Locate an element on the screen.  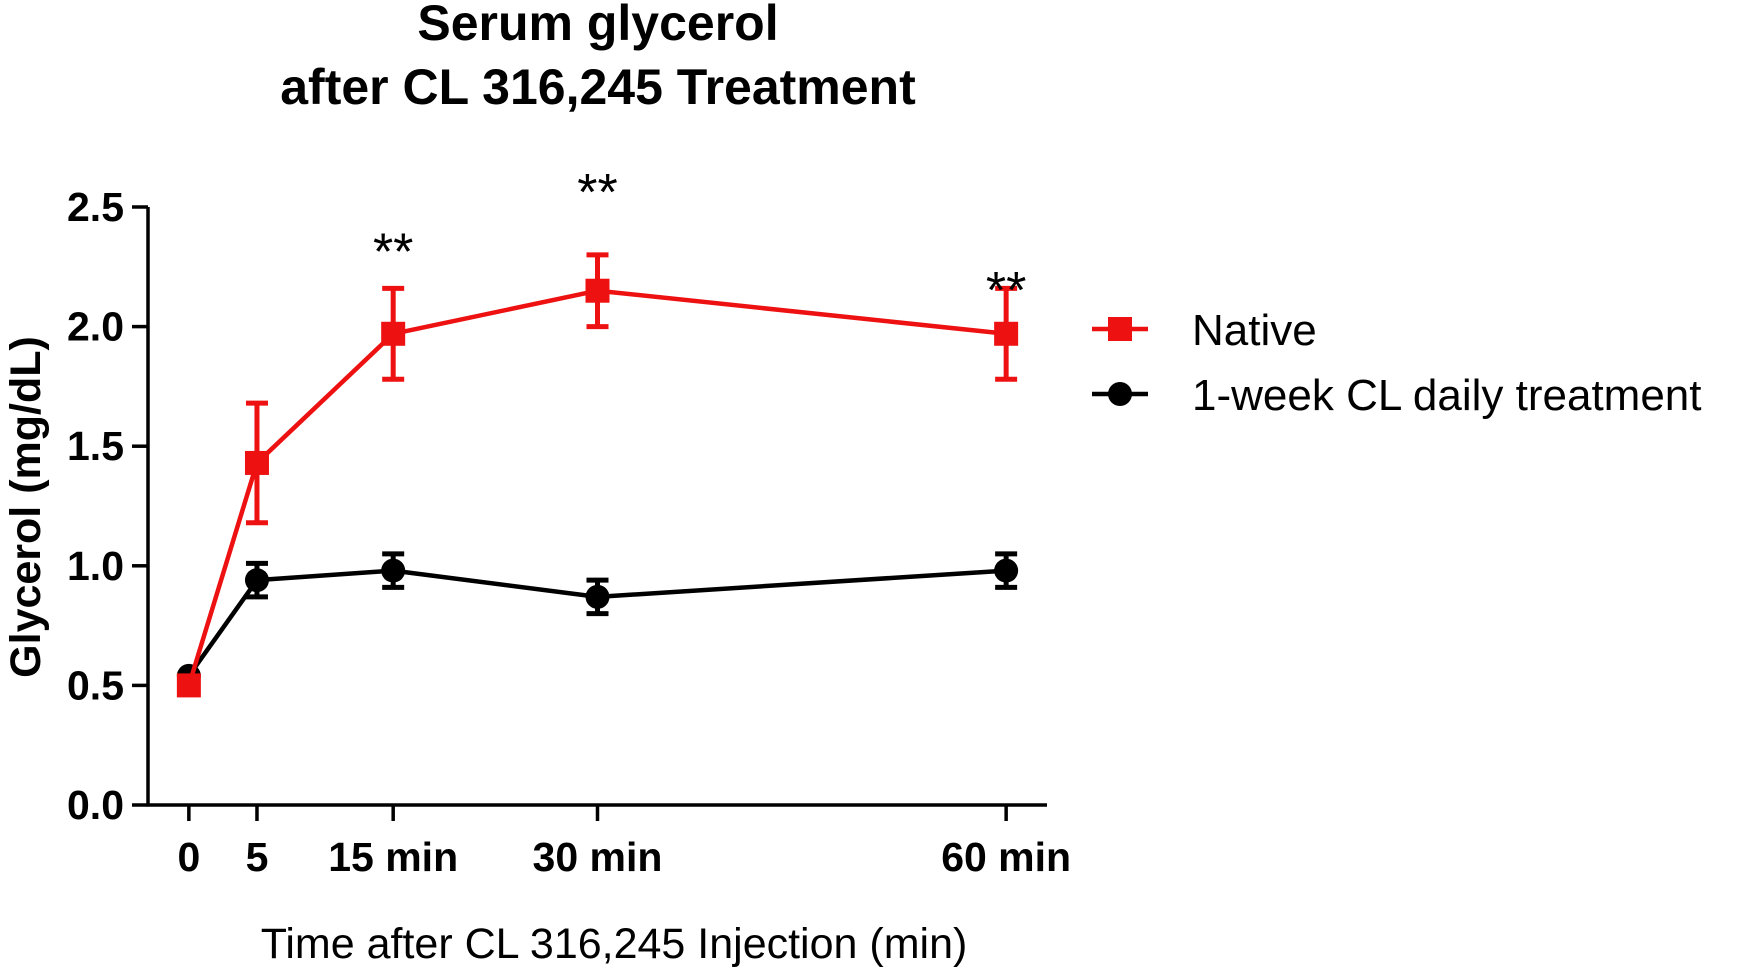
legend-item-1-week-cl-daily-treatment: 1-week CL daily treatment is located at coordinates (1396, 395).